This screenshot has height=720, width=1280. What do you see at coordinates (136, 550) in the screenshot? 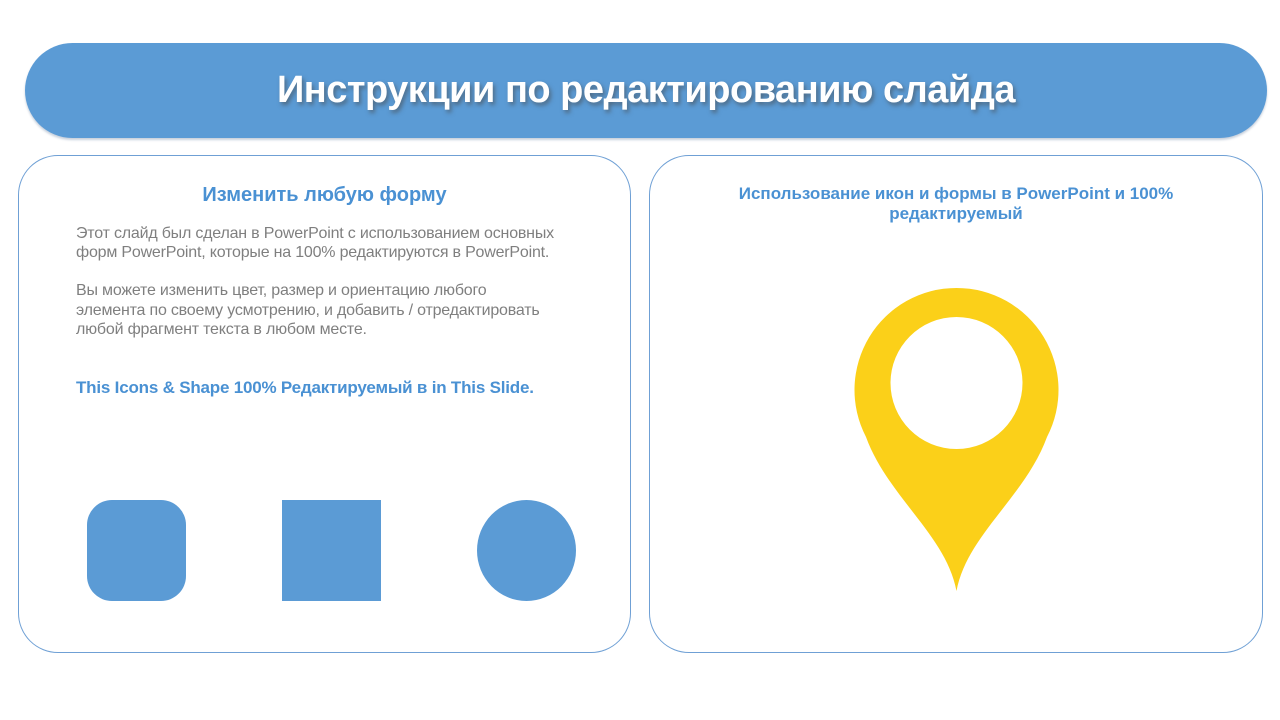
I see `rounded-square-shape` at bounding box center [136, 550].